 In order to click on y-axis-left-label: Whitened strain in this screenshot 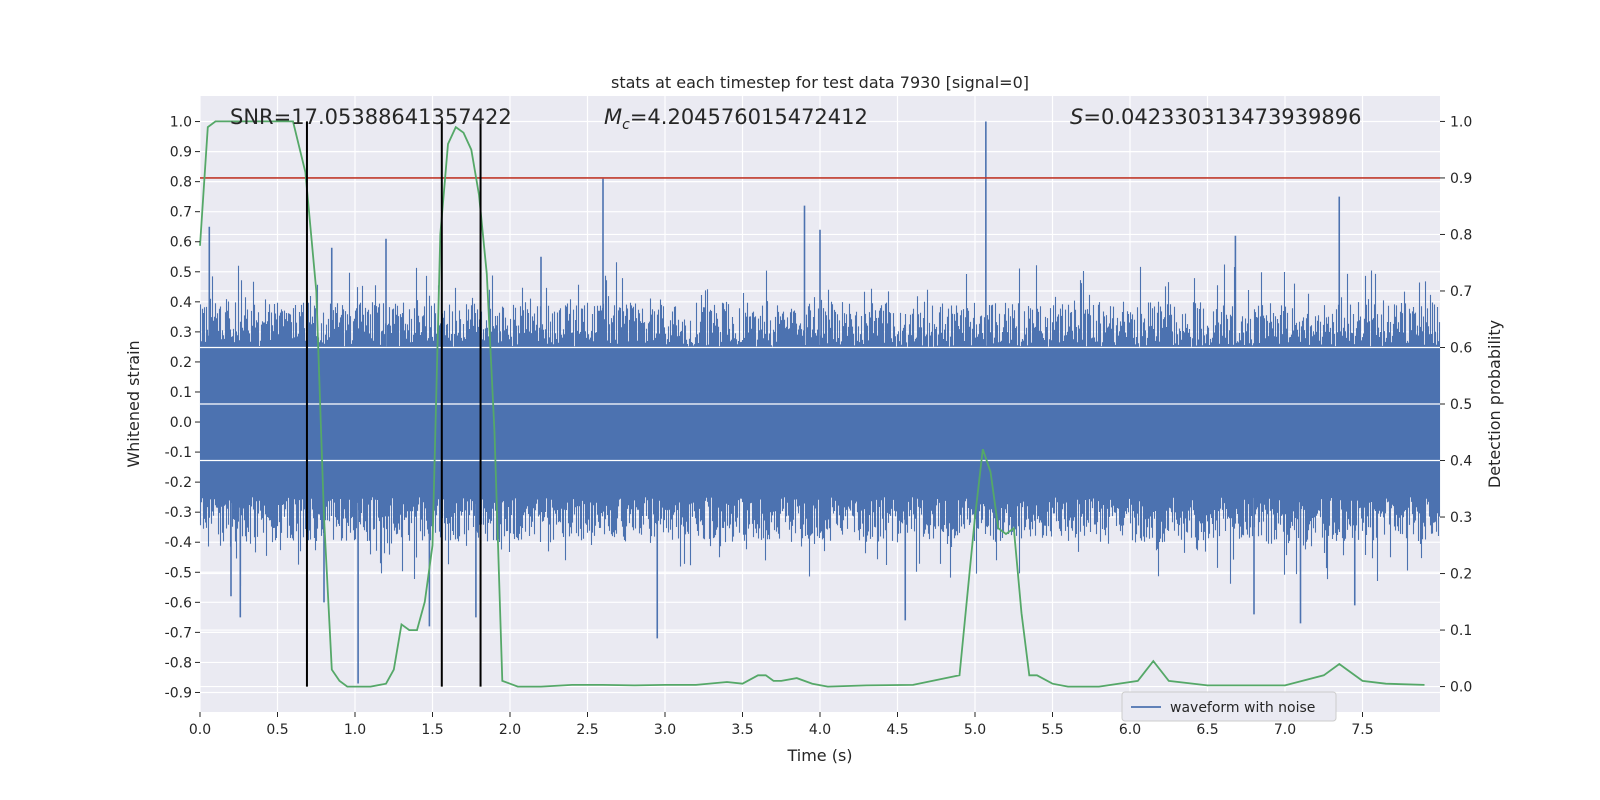, I will do `click(133, 403)`.